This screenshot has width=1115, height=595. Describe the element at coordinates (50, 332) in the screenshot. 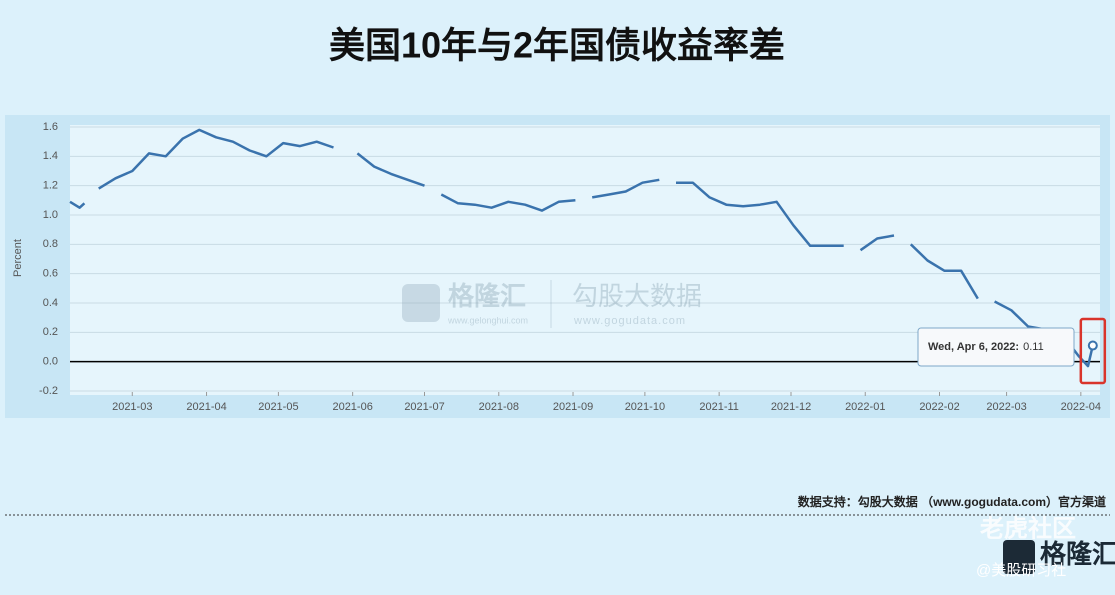

I see `y-tick-label: 0.2` at that location.